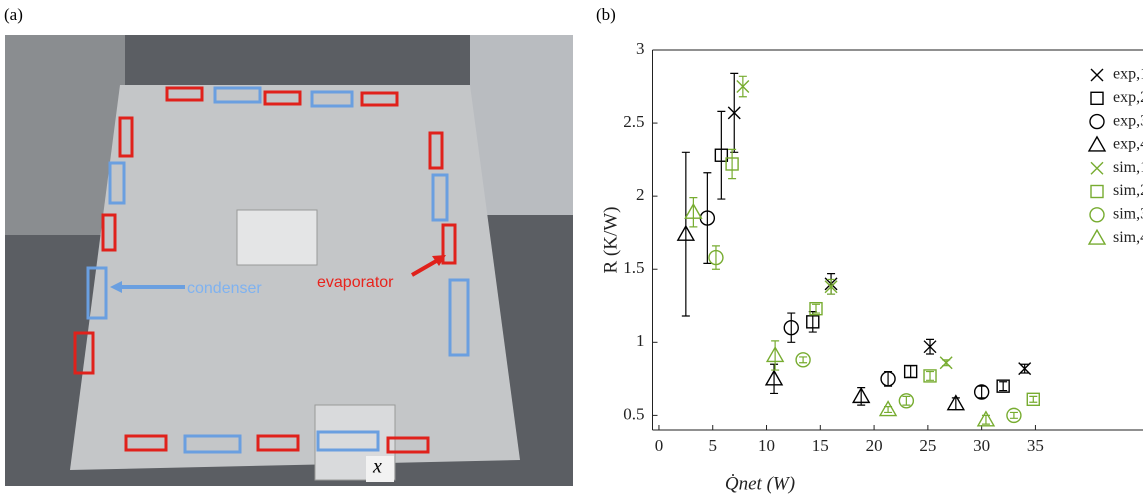 The image size is (1143, 496). What do you see at coordinates (633, 121) in the screenshot?
I see `y-tick-label: 2.5` at bounding box center [633, 121].